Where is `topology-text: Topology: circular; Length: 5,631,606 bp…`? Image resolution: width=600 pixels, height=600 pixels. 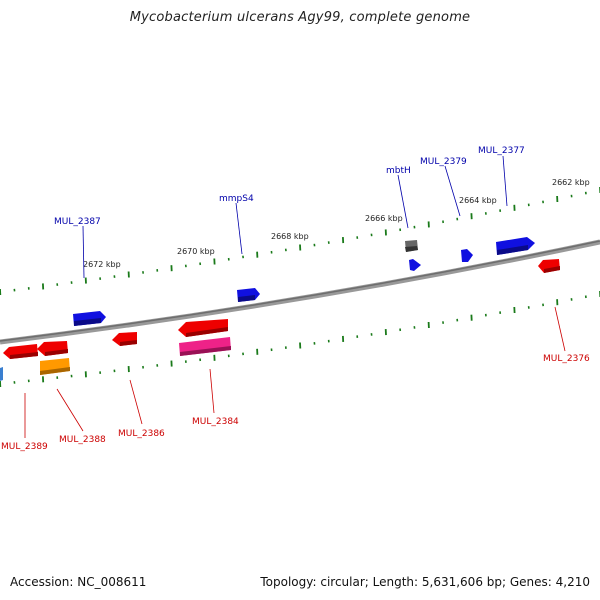
topology-text: Topology: circular; Length: 5,631,606 bp… is located at coordinates (425, 582).